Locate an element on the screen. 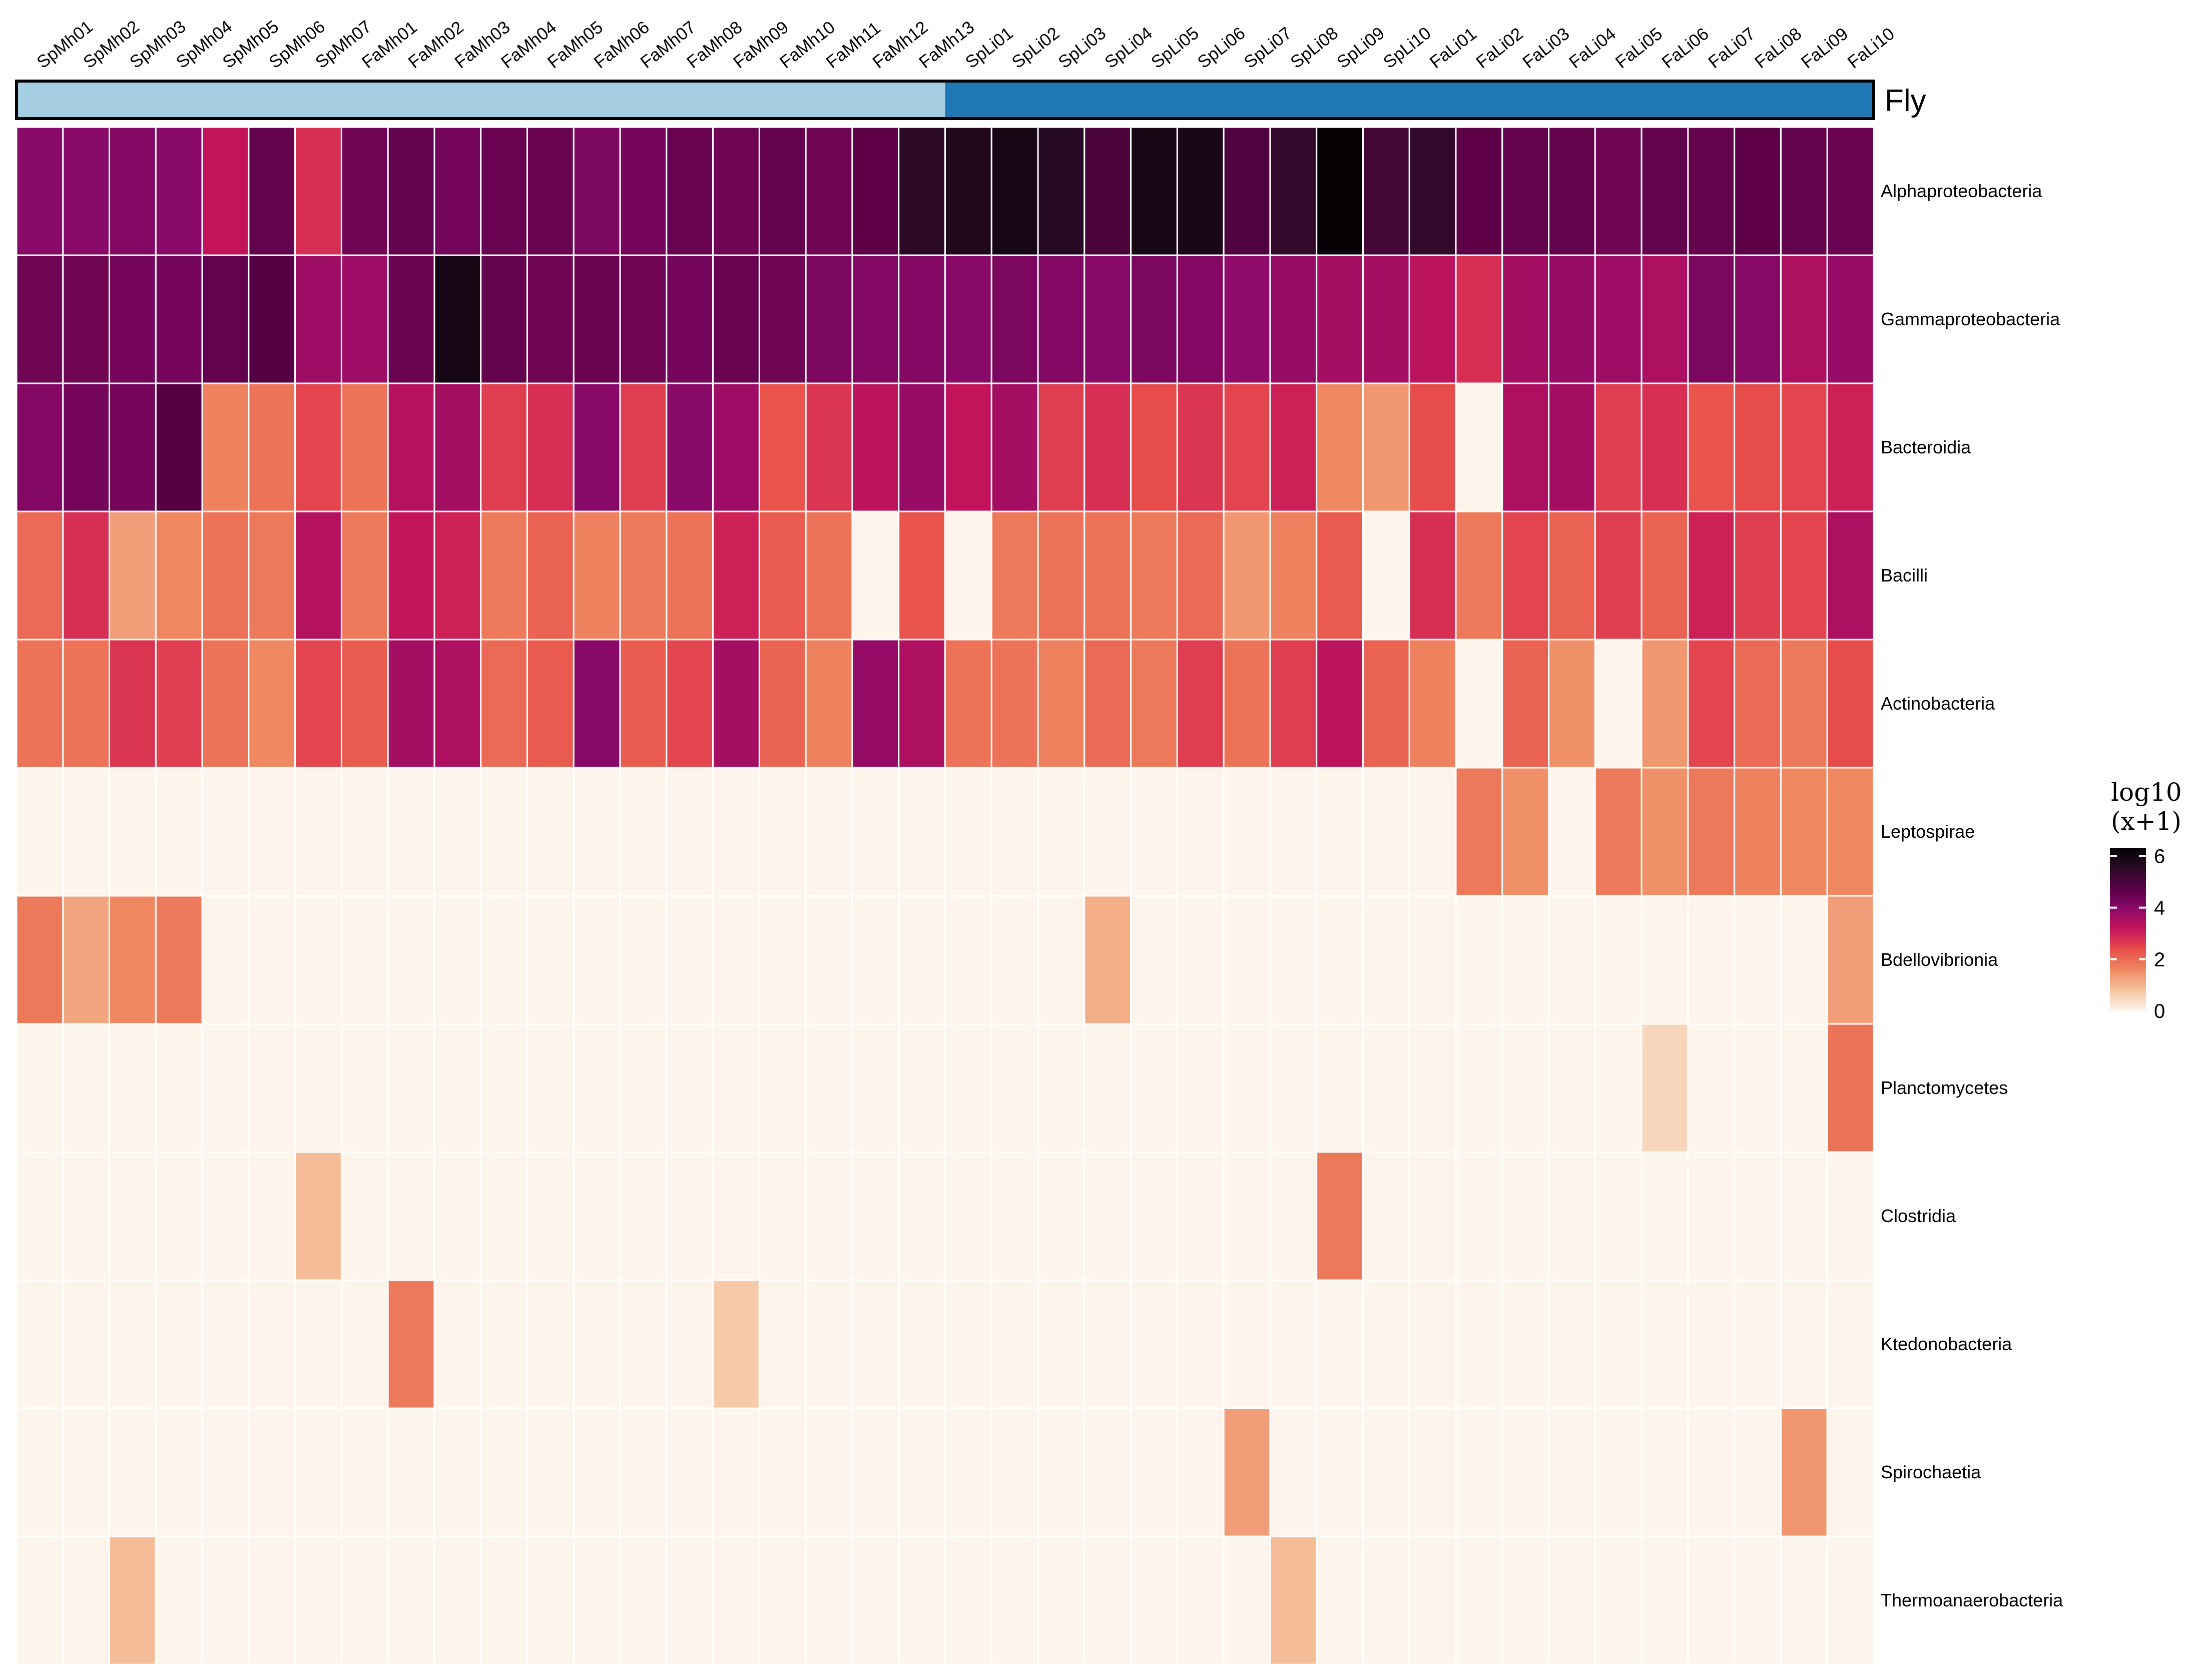 This screenshot has height=1680, width=2193. column-label: SpLi05 is located at coordinates (1175, 47).